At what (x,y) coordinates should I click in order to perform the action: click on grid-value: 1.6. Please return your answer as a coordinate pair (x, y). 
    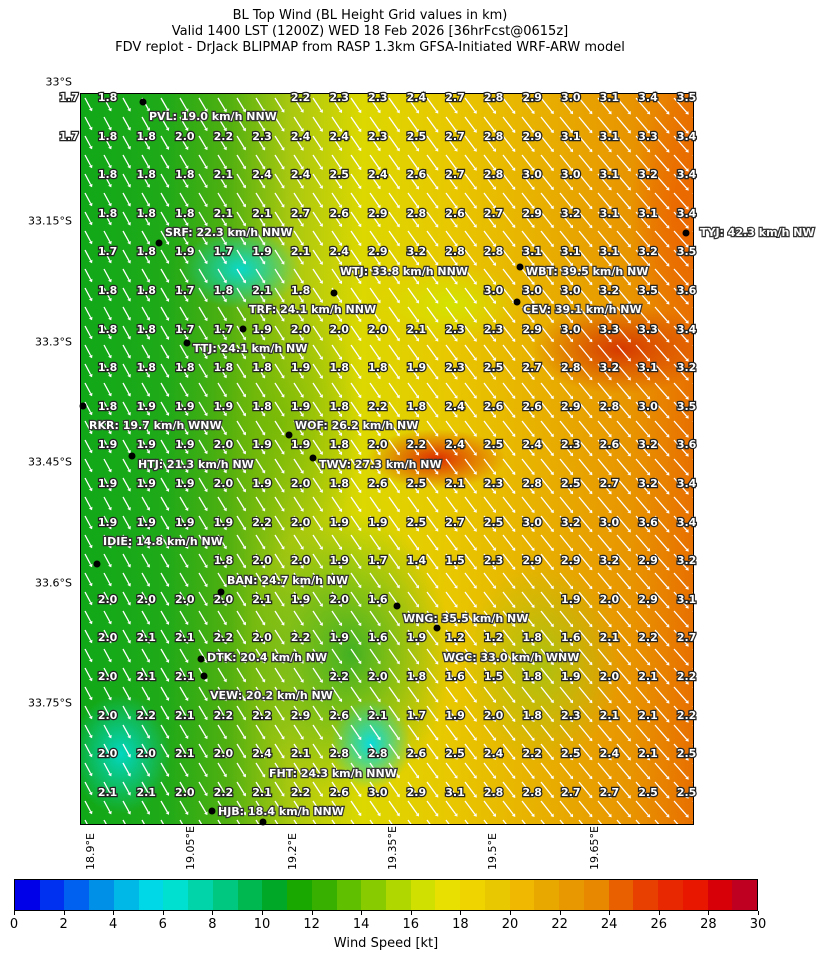
    Looking at the image, I should click on (378, 638).